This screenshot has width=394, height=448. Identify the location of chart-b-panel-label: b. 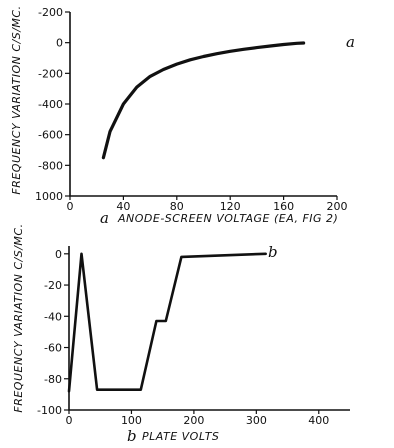
(132, 436).